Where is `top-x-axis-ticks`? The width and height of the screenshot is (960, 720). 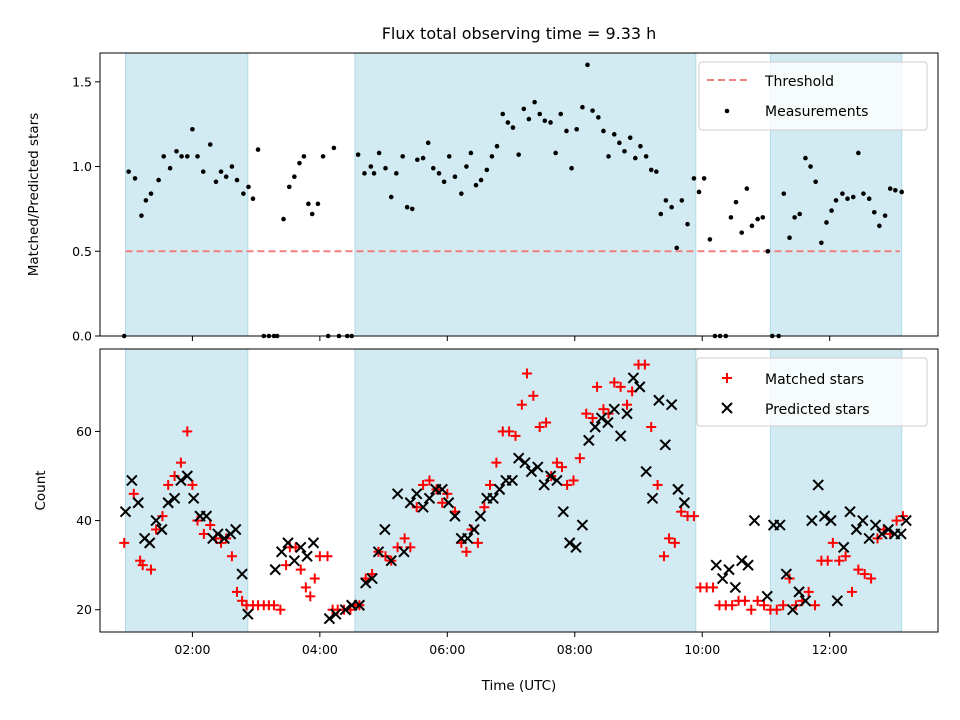
top-x-axis-ticks is located at coordinates (511, 338).